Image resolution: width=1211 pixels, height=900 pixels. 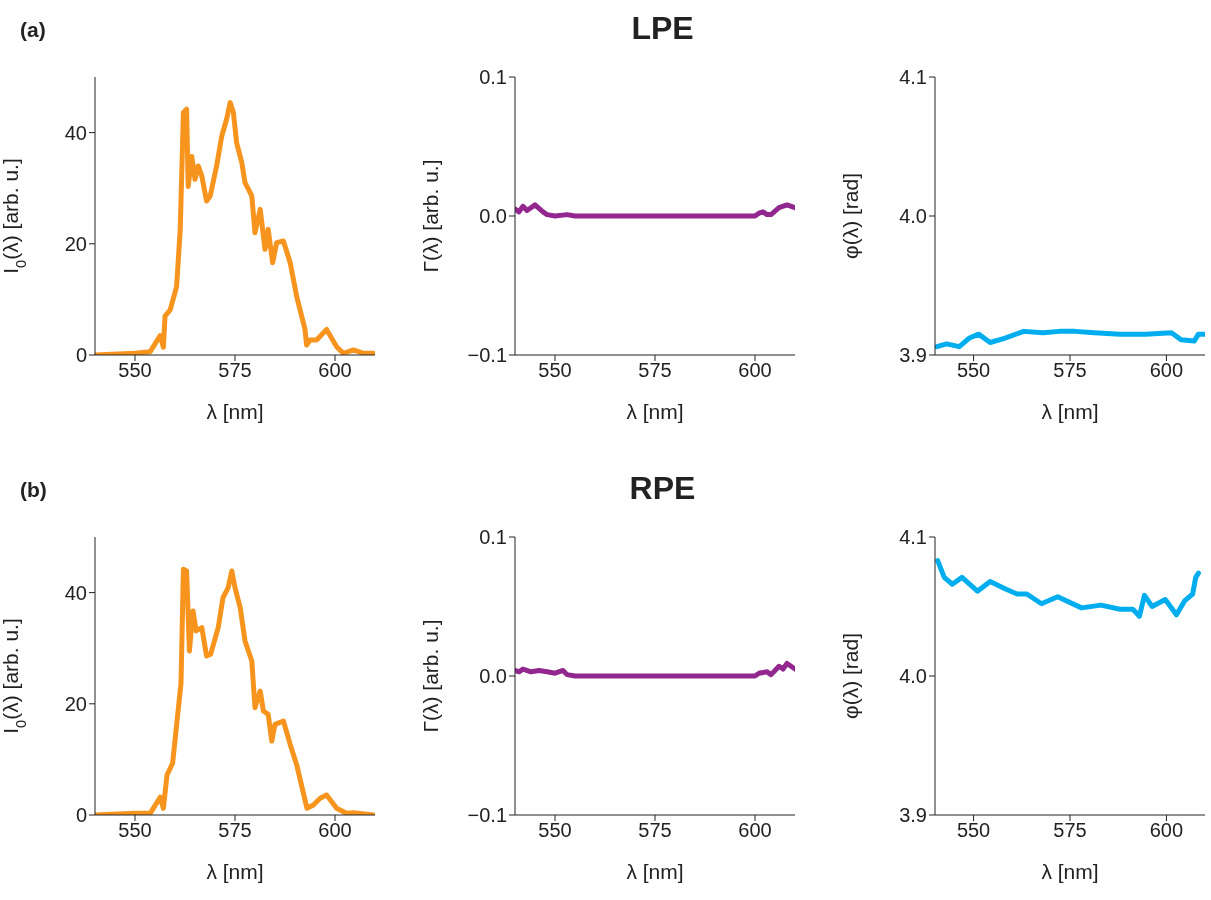 What do you see at coordinates (662, 28) in the screenshot?
I see `chart-title: LPE` at bounding box center [662, 28].